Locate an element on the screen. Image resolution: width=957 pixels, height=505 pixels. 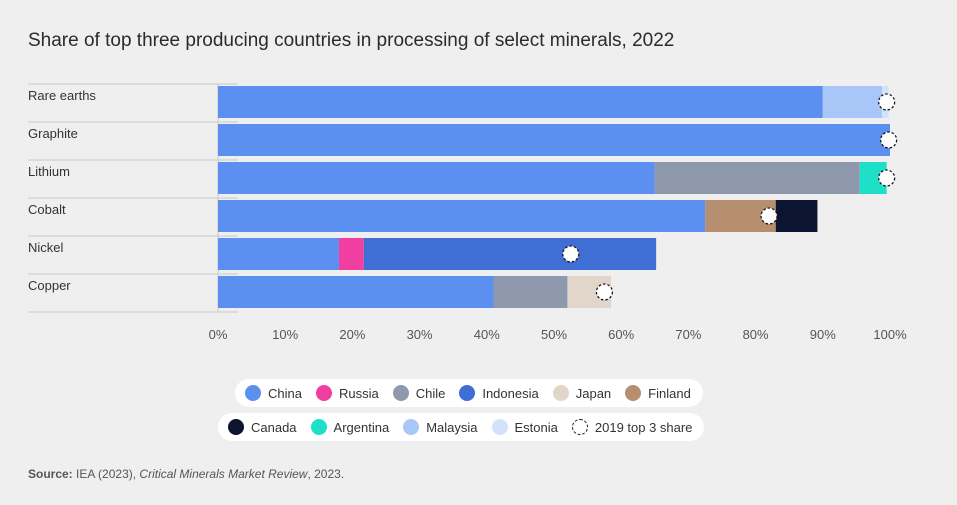
legend-item-indonesia: Indonesia is located at coordinates (499, 393).